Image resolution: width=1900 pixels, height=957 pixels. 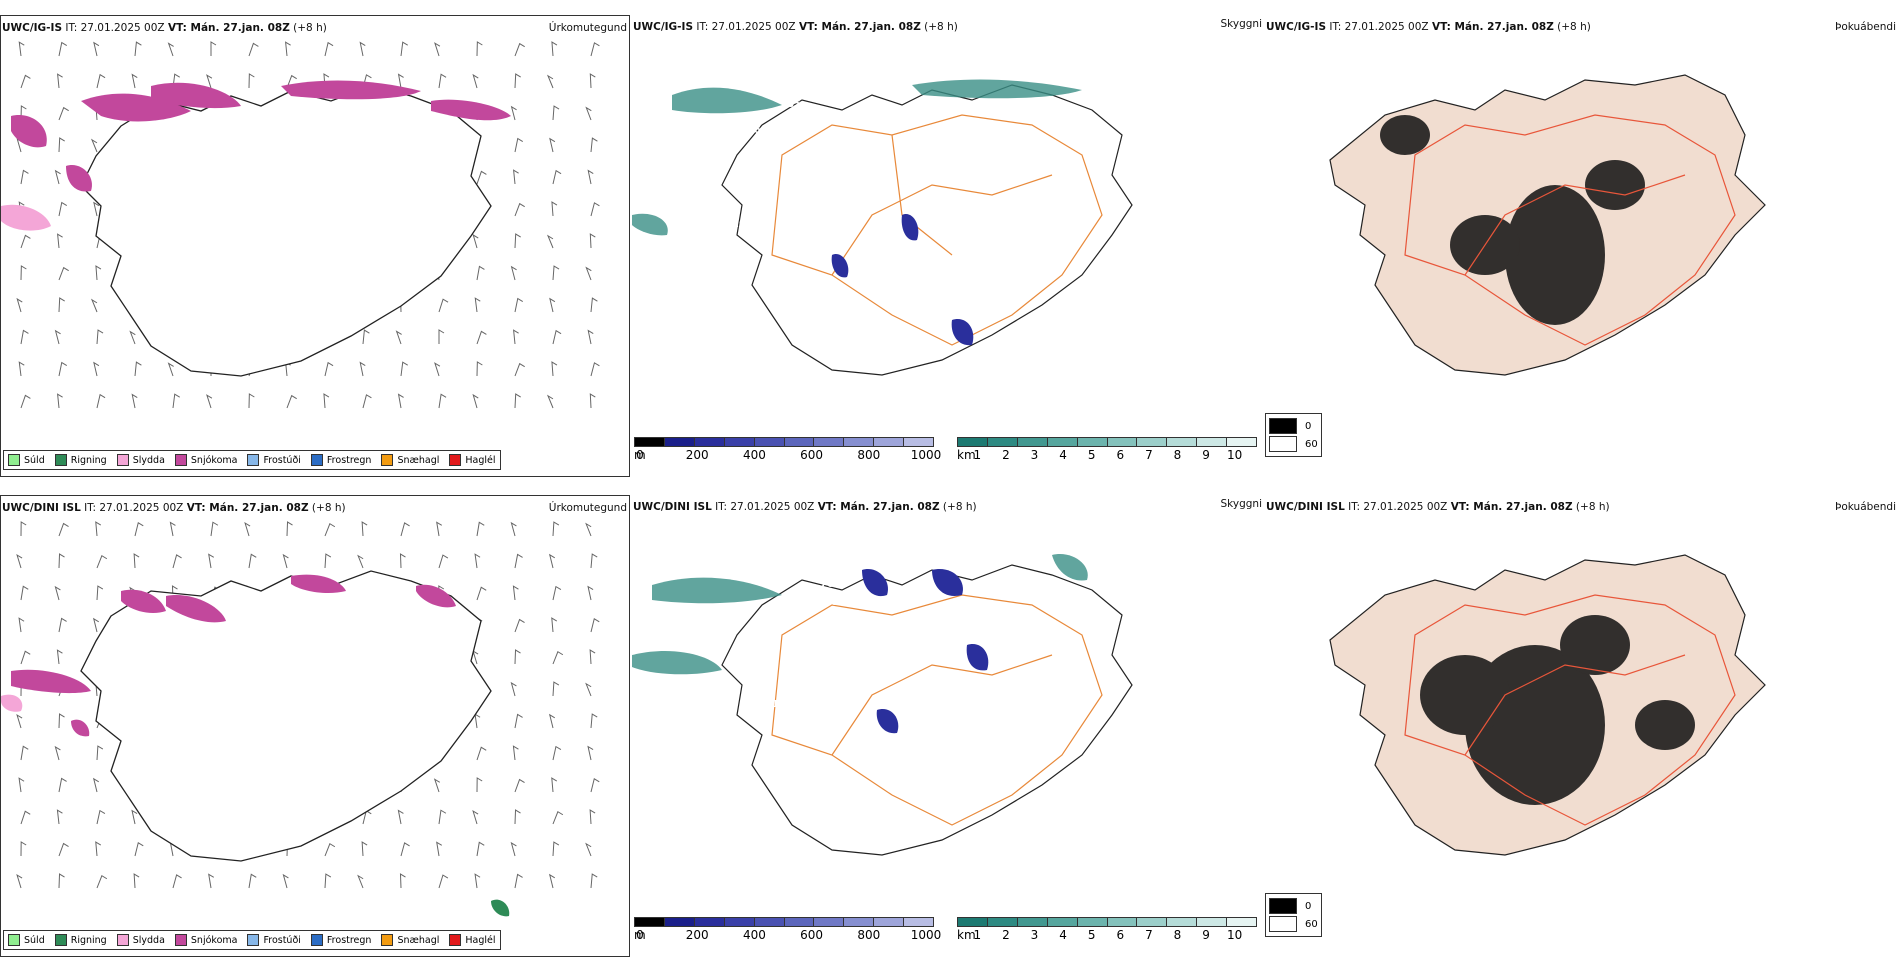 What do you see at coordinates (1091, 455) in the screenshot?
I see `colorbar-tick: 5` at bounding box center [1091, 455].